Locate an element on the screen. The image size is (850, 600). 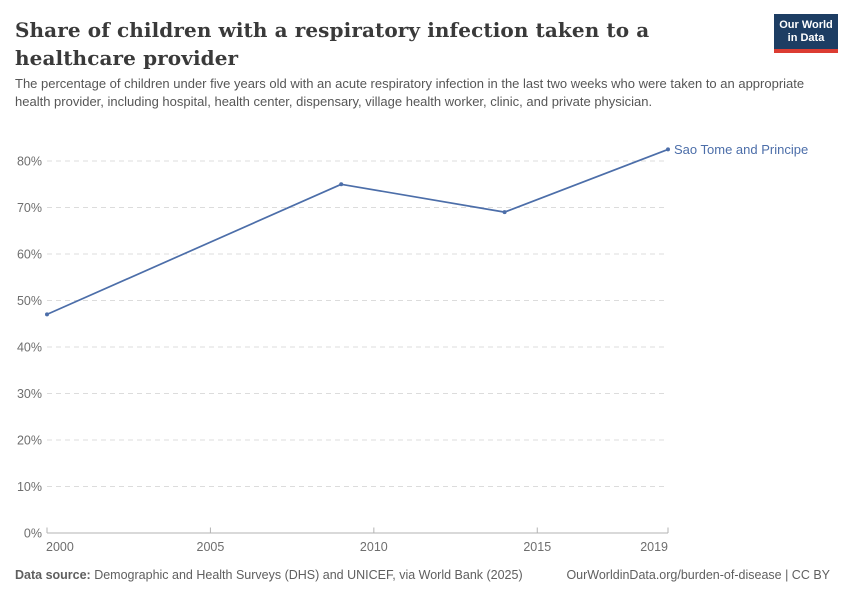
y-tick-label-10: 10% is located at coordinates (29, 487).